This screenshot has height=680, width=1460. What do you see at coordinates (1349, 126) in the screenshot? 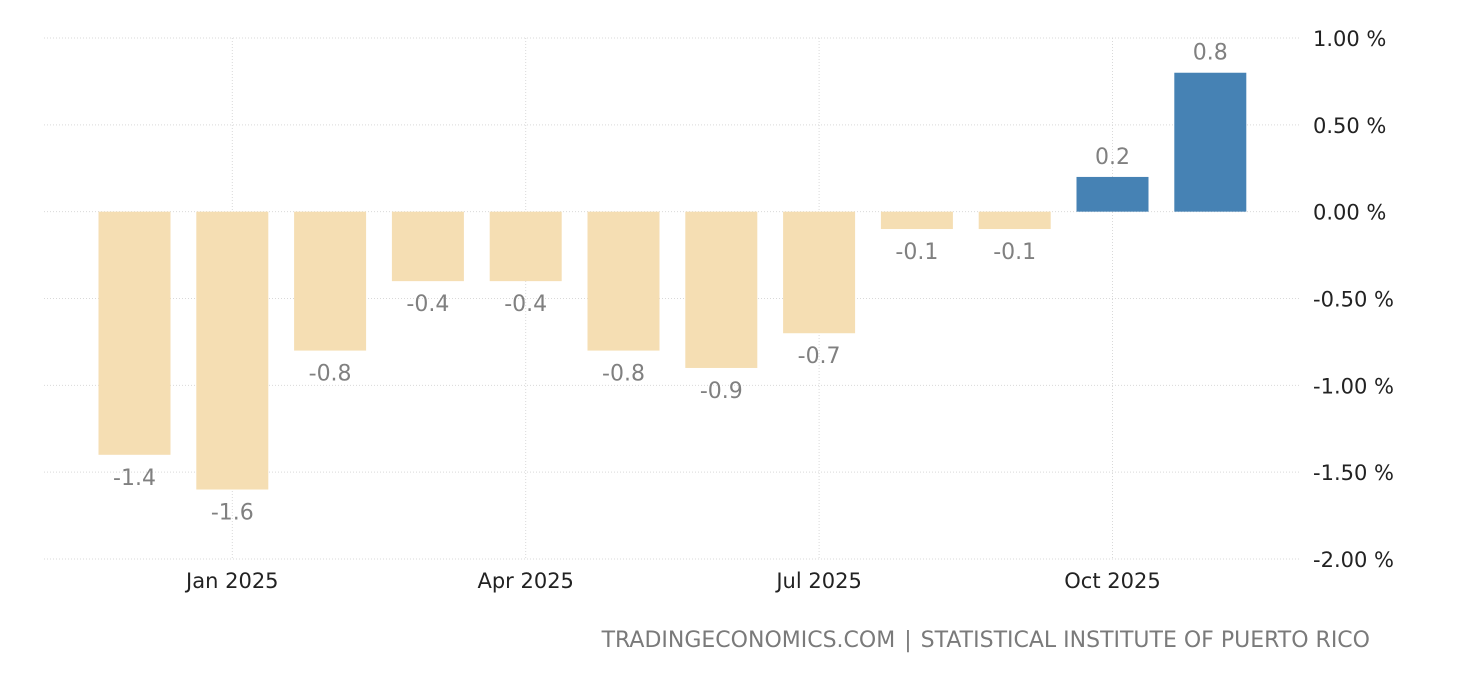
I see `y-tick-label: 0.50 %` at bounding box center [1349, 126].